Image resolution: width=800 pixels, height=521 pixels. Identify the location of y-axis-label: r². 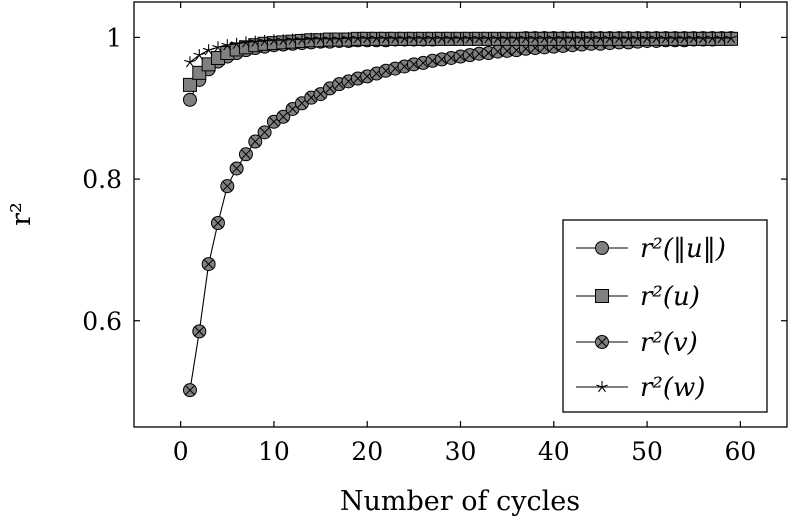
(21, 214).